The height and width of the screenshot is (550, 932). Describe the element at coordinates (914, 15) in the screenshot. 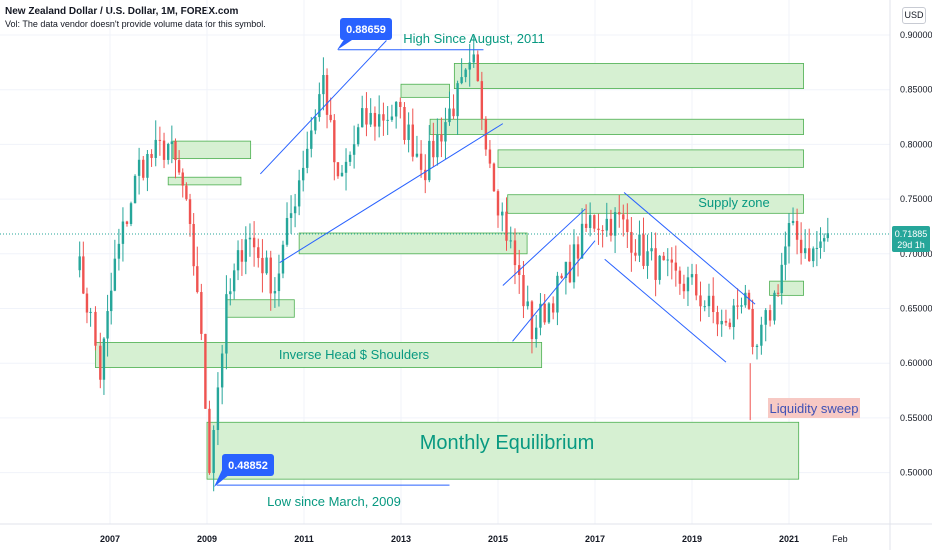

I see `currency-button: USD` at that location.